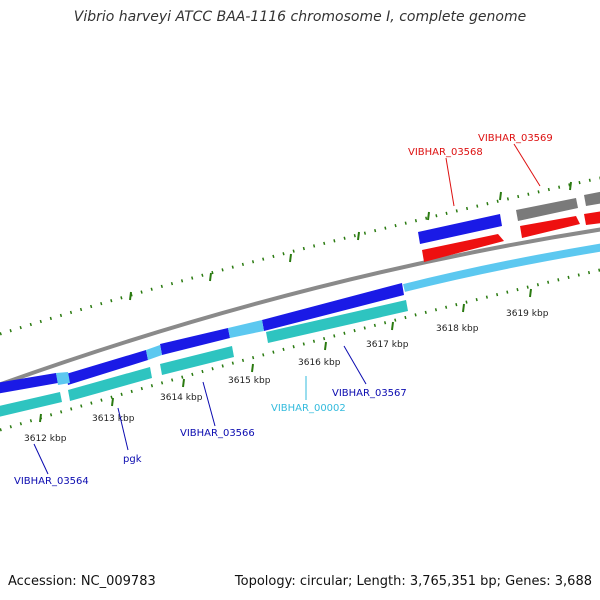  Describe the element at coordinates (445, 152) in the screenshot. I see `gene-label-vibhar-03568: VIBHAR_03568` at that location.